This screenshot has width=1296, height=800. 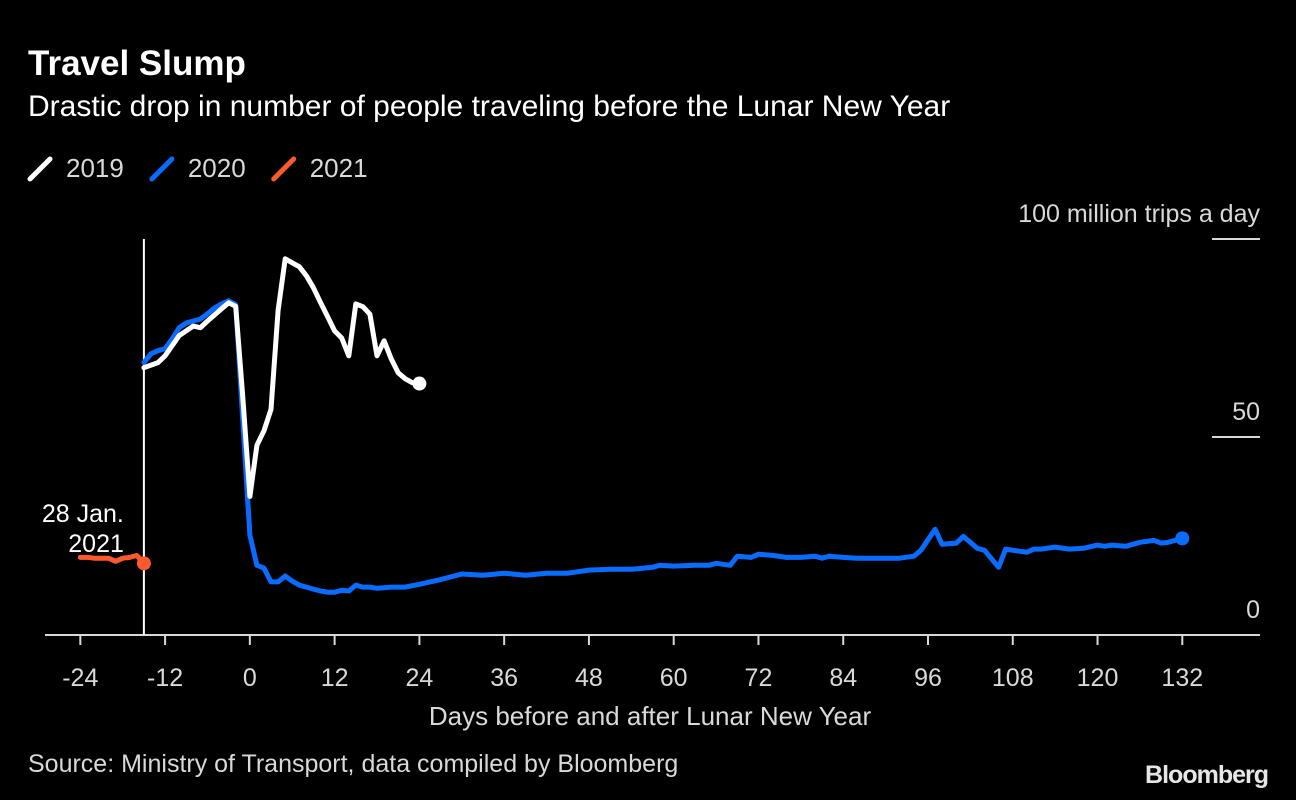 I want to click on legend-label: 2021, so click(x=339, y=168).